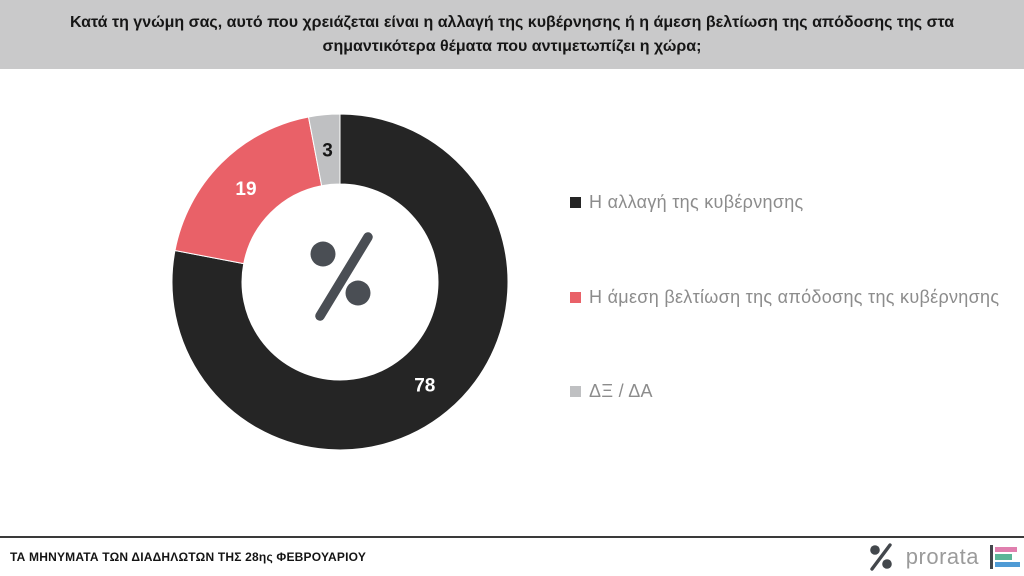  What do you see at coordinates (575, 391) in the screenshot?
I see `legend-swatch-dk-na` at bounding box center [575, 391].